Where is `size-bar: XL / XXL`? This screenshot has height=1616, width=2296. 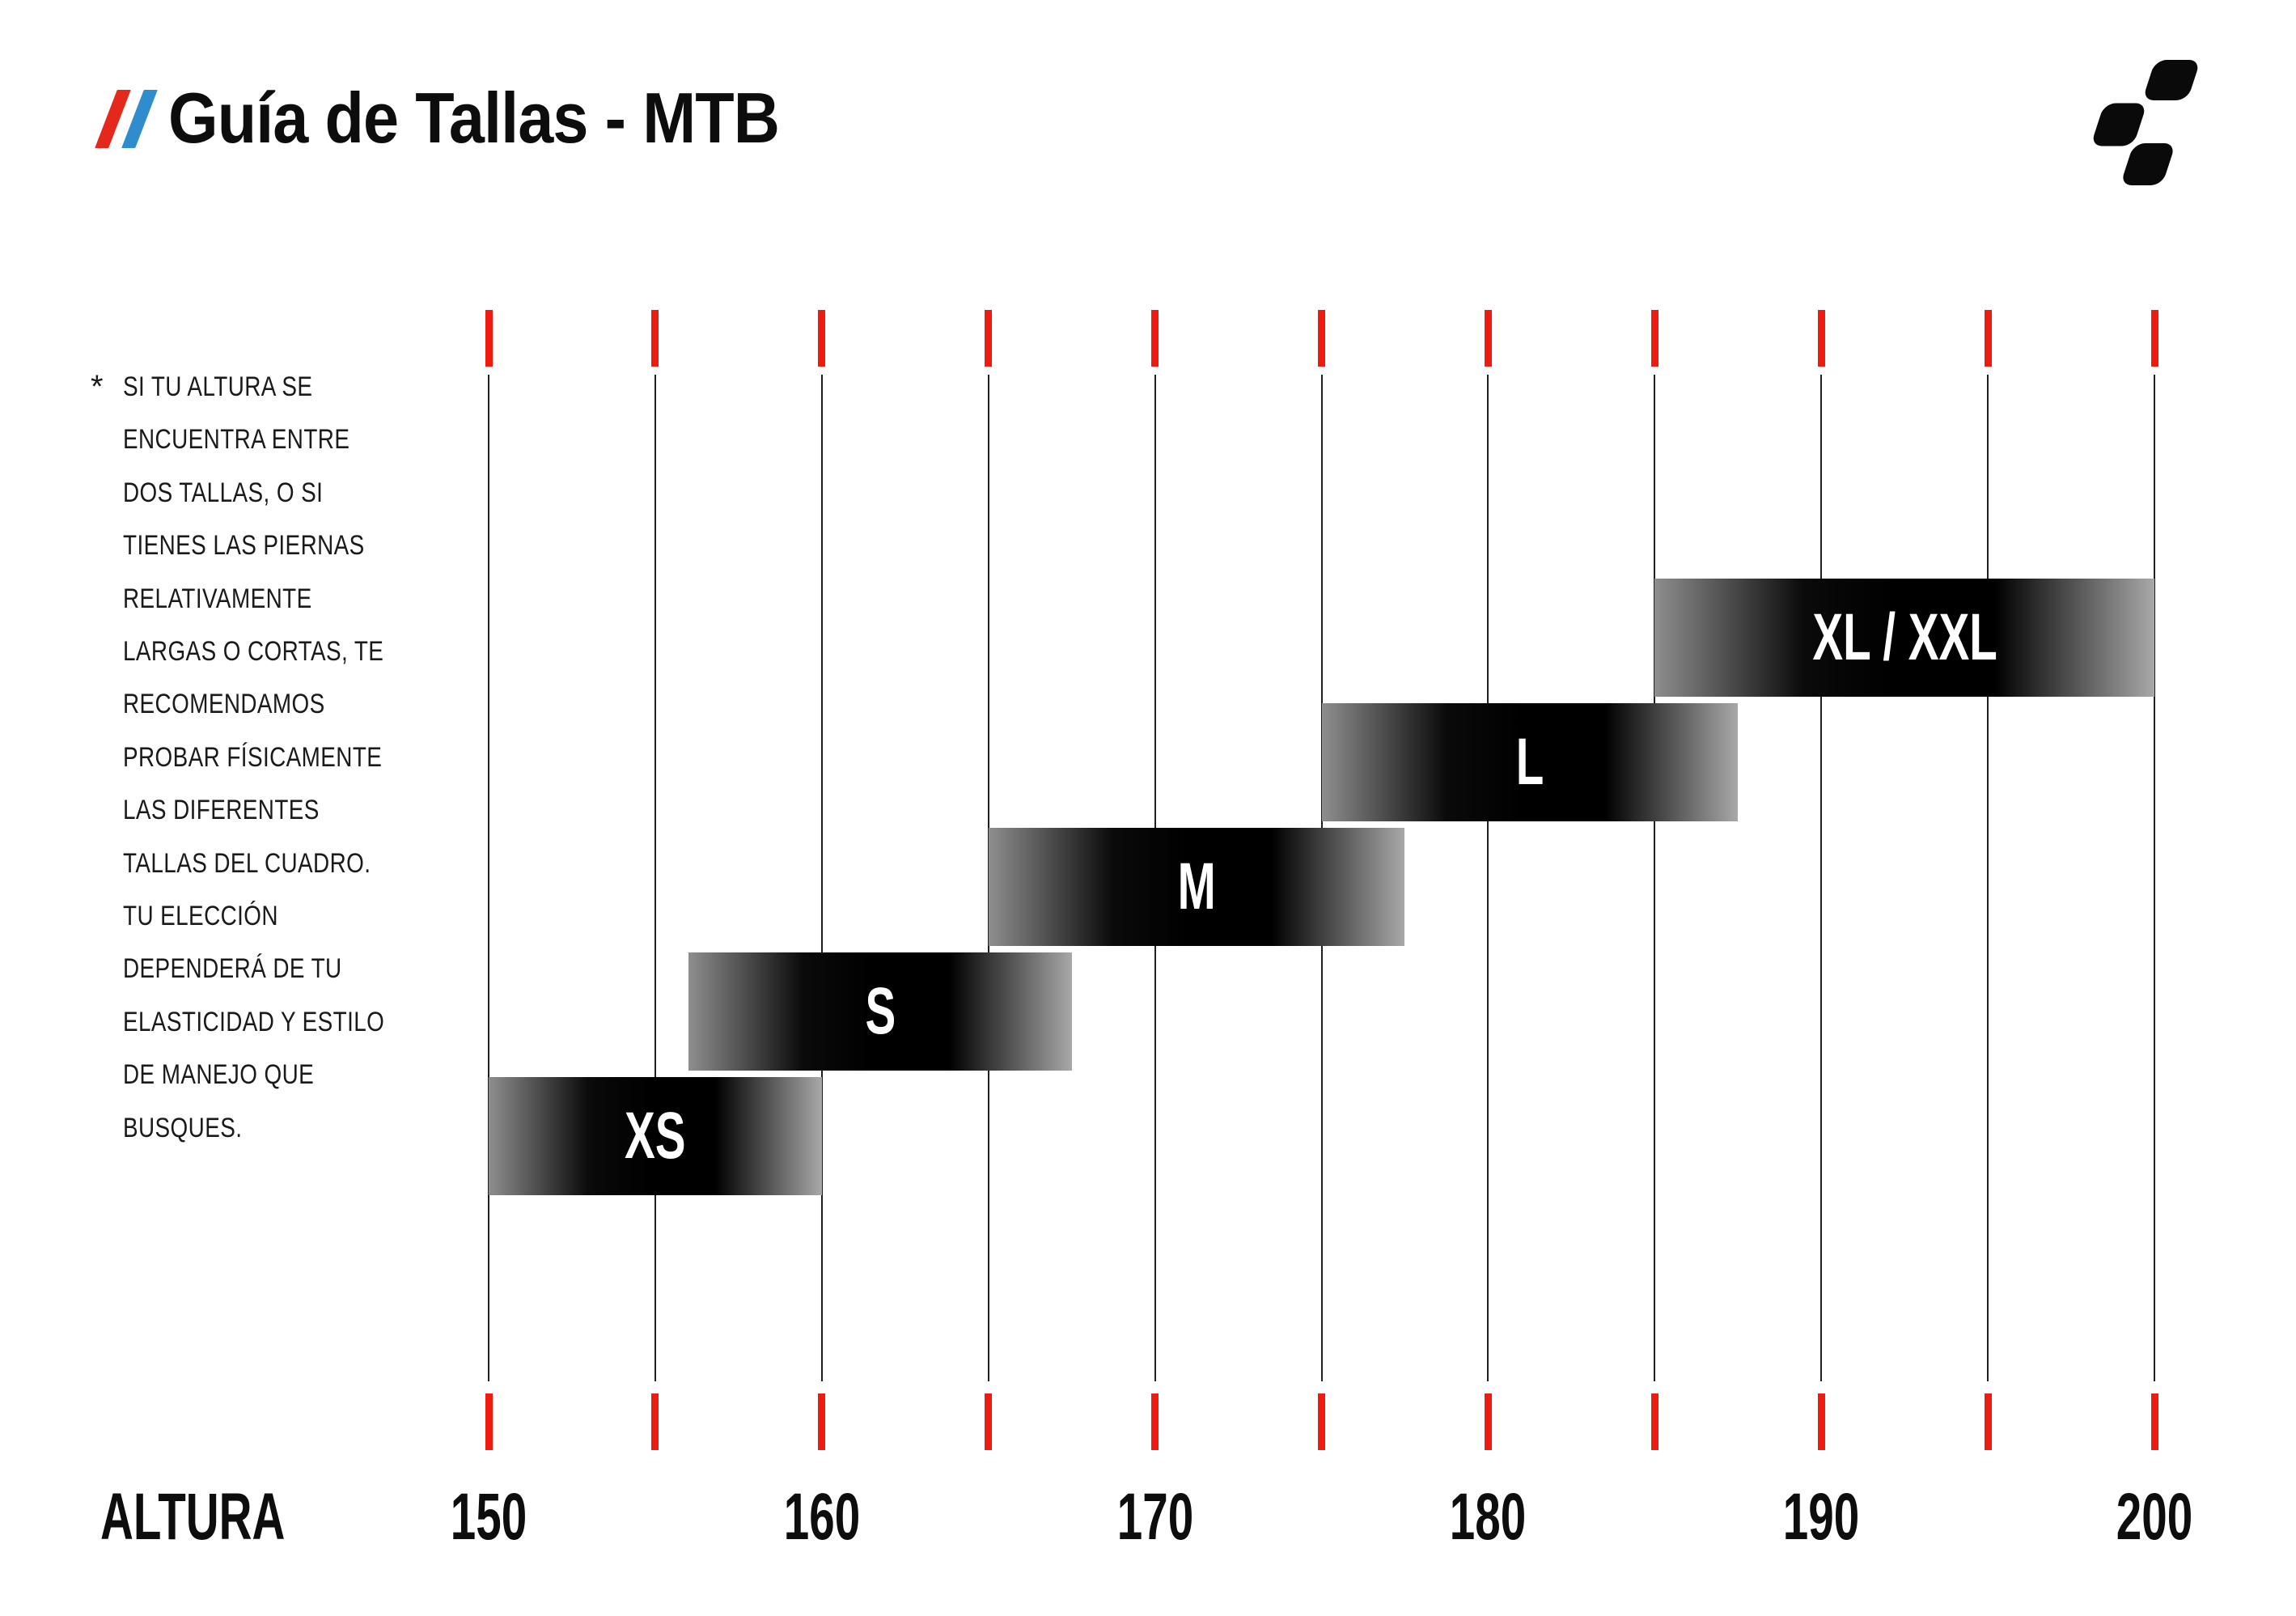
size-bar: XL / XXL is located at coordinates (1904, 638).